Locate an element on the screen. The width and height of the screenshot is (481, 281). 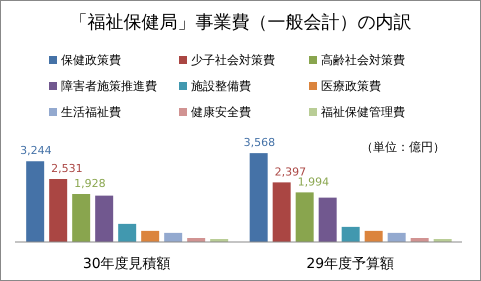
x-tick-label: 29年度予算額 is located at coordinates (350, 264).